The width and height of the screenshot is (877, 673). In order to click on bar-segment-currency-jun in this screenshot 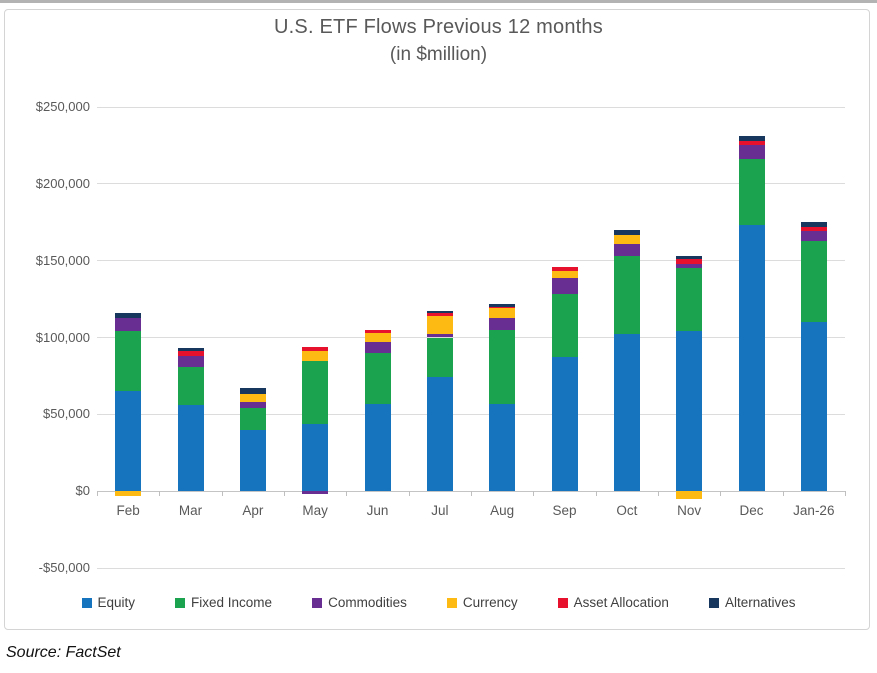, I will do `click(377, 337)`.